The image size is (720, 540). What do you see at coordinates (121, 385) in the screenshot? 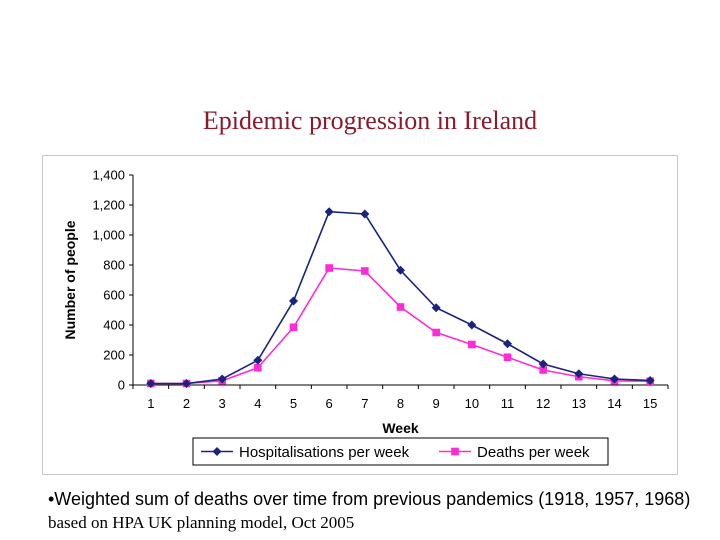
I see `y-tick-label: 0` at bounding box center [121, 385].